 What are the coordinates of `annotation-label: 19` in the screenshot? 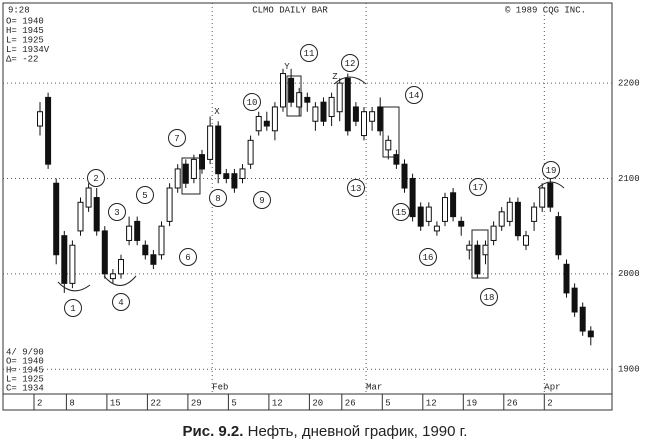 It's located at (551, 171).